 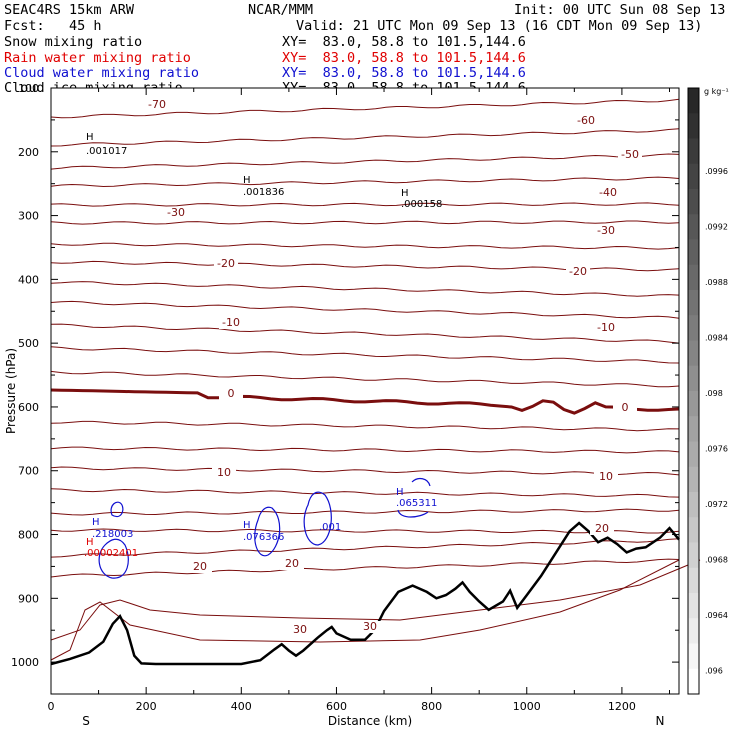 What do you see at coordinates (330, 527) in the screenshot?
I see `cloud-contour-label: .001` at bounding box center [330, 527].